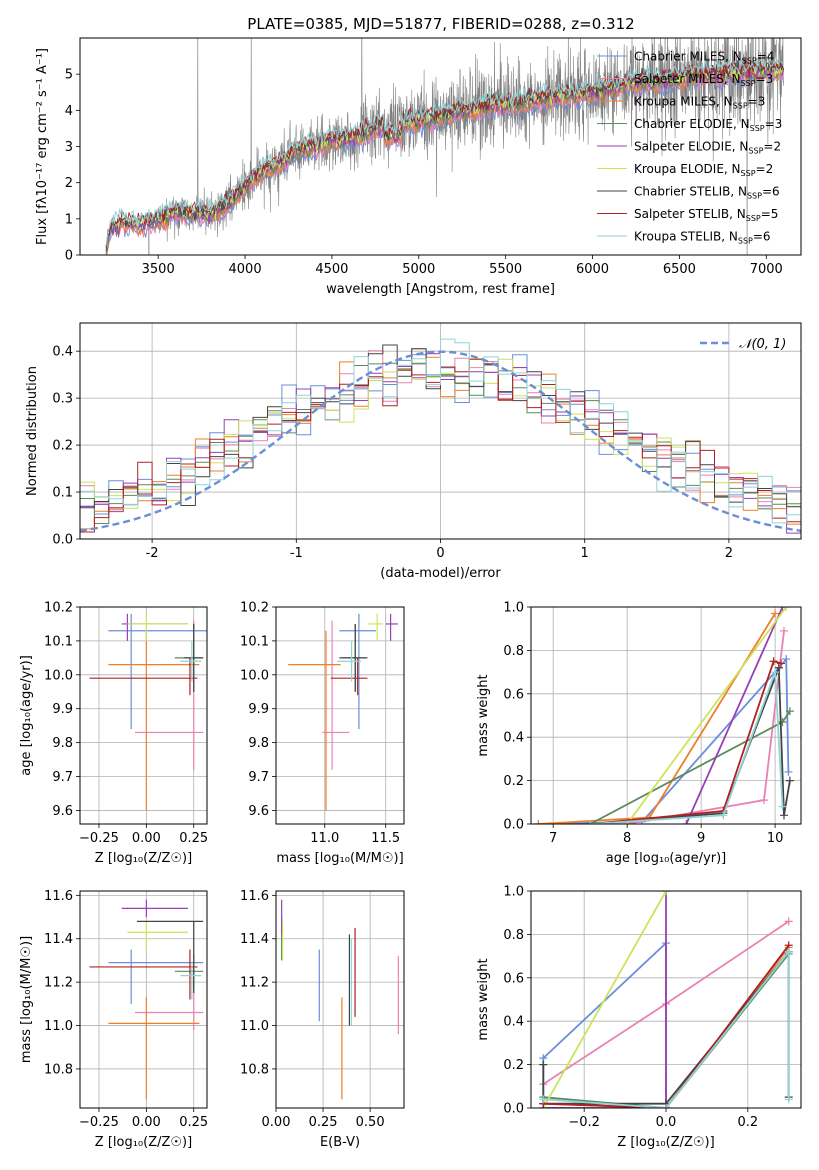 The height and width of the screenshot is (1170, 819). I want to click on x-tick-label: -1, so click(296, 553).